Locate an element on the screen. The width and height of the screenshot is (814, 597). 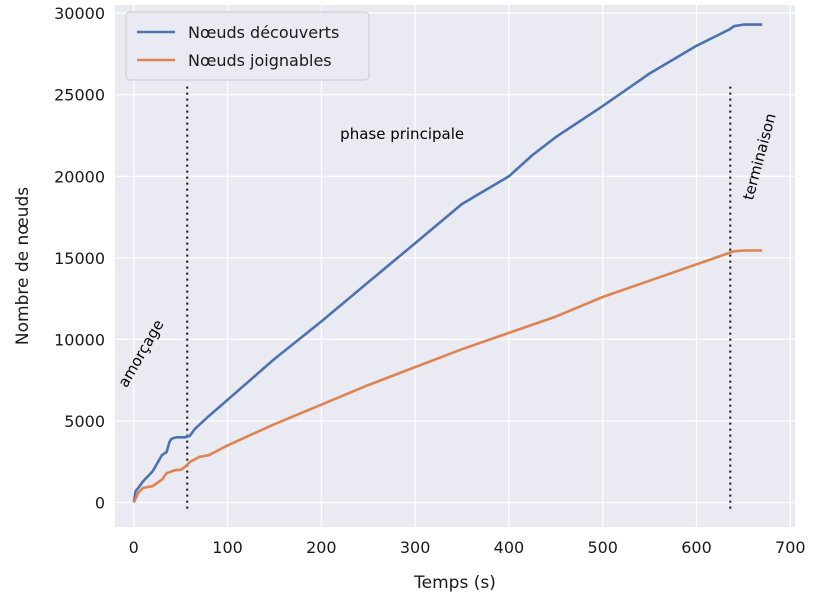
legend-label-reachable: Nœuds joignables is located at coordinates (260, 60).